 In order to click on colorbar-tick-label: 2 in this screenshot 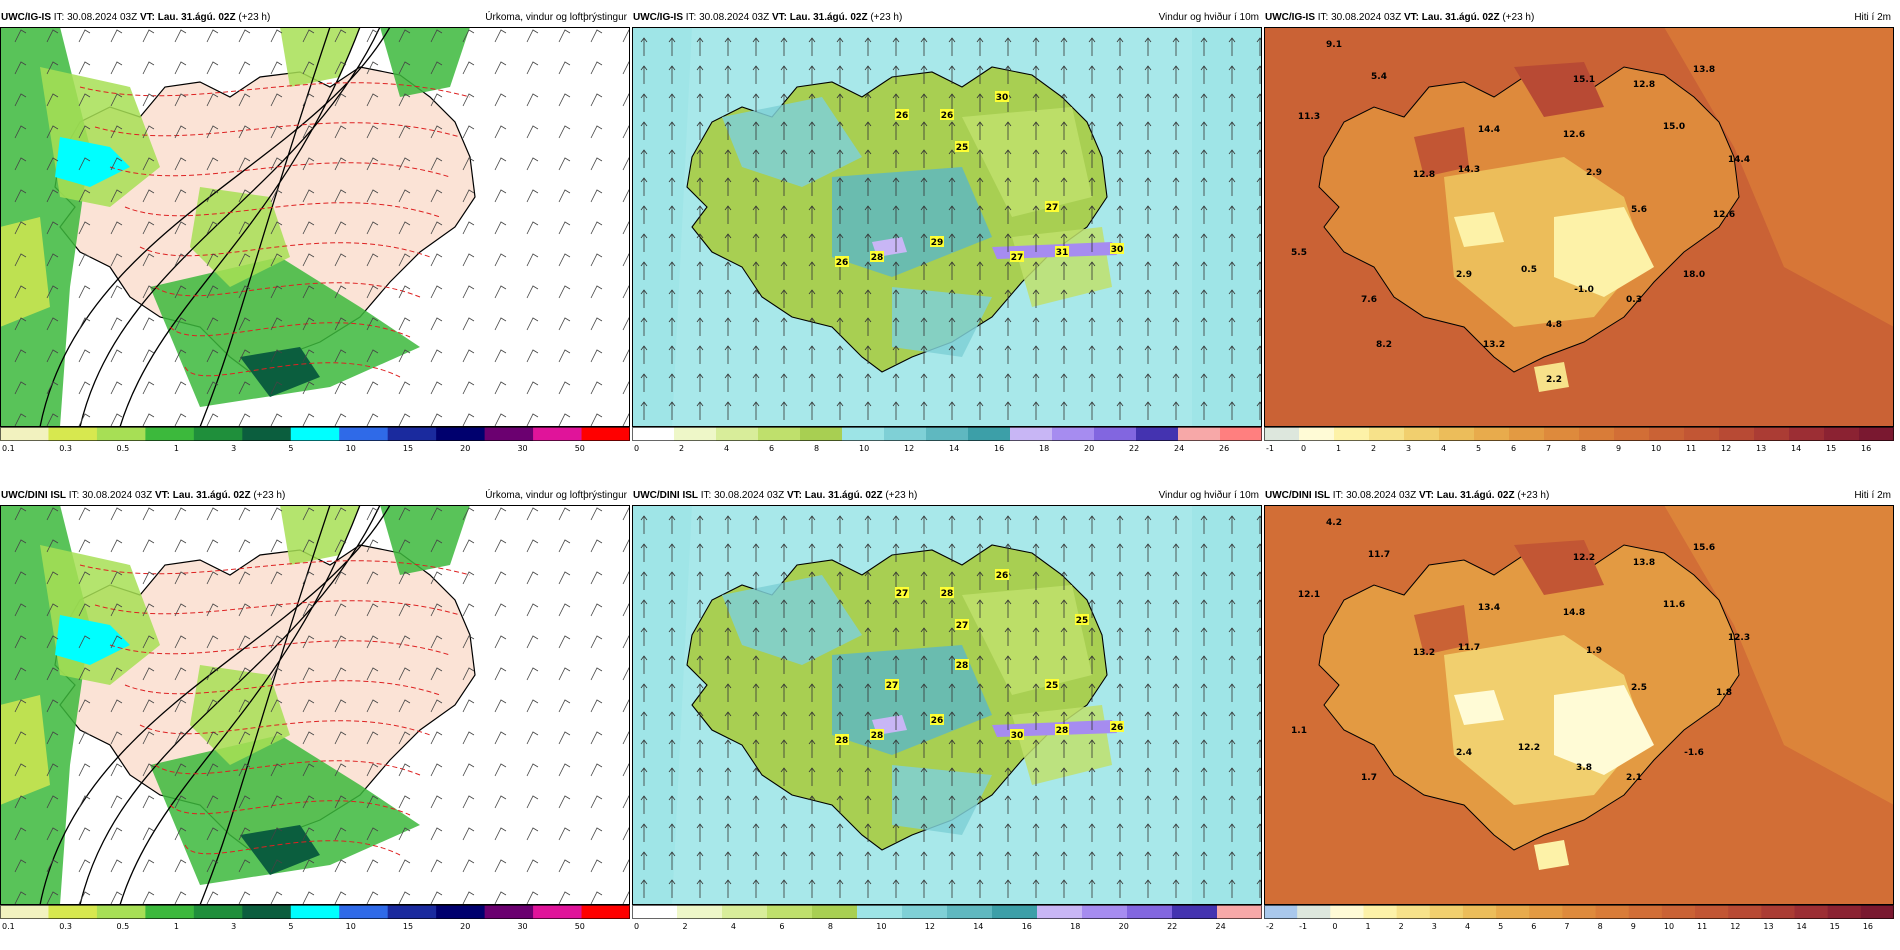, I will do `click(1401, 926)`.